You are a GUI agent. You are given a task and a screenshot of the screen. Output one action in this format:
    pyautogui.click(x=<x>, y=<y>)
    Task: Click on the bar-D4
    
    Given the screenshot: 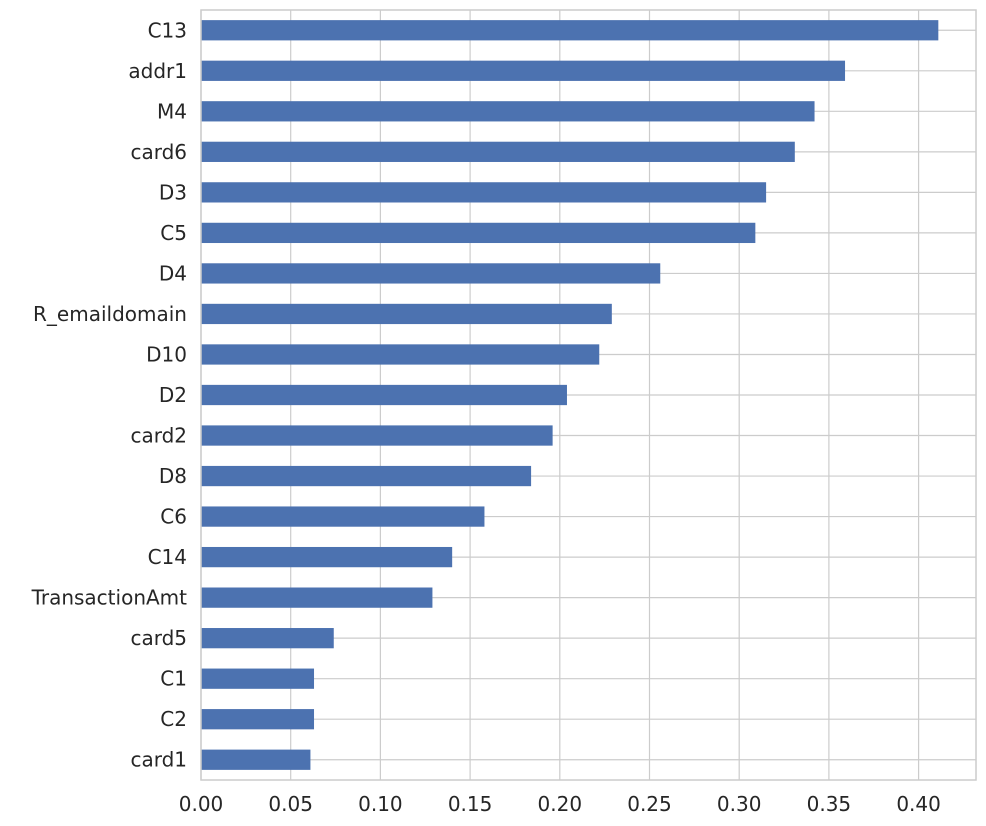 What is the action you would take?
    pyautogui.click(x=431, y=273)
    